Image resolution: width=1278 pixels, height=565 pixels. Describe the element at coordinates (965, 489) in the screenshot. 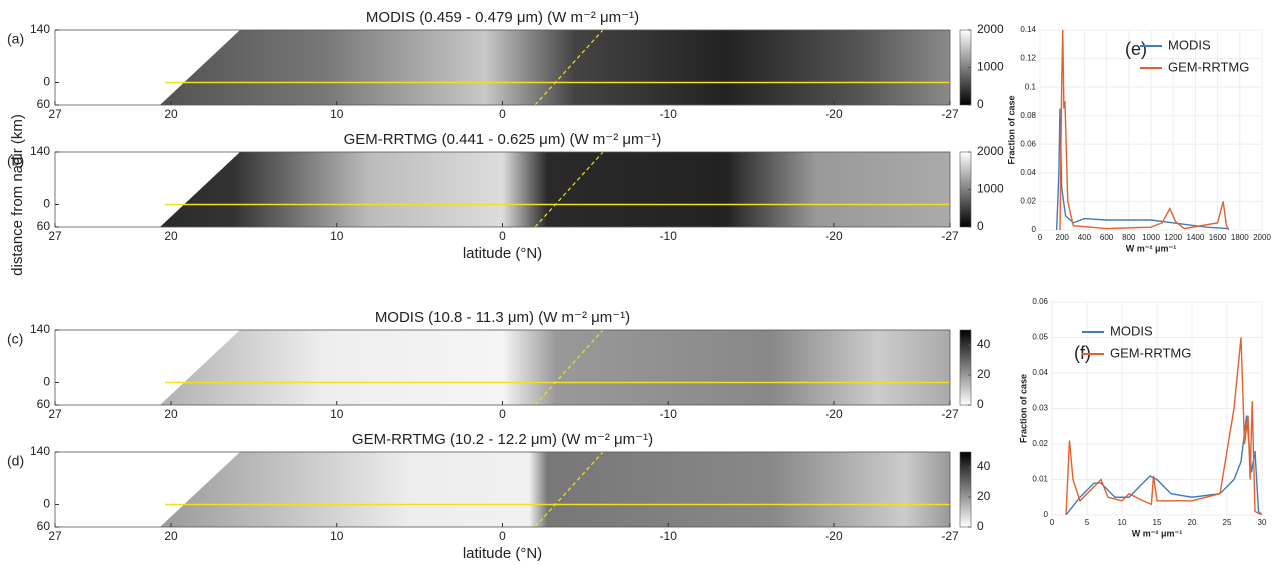

I see `colorbar` at that location.